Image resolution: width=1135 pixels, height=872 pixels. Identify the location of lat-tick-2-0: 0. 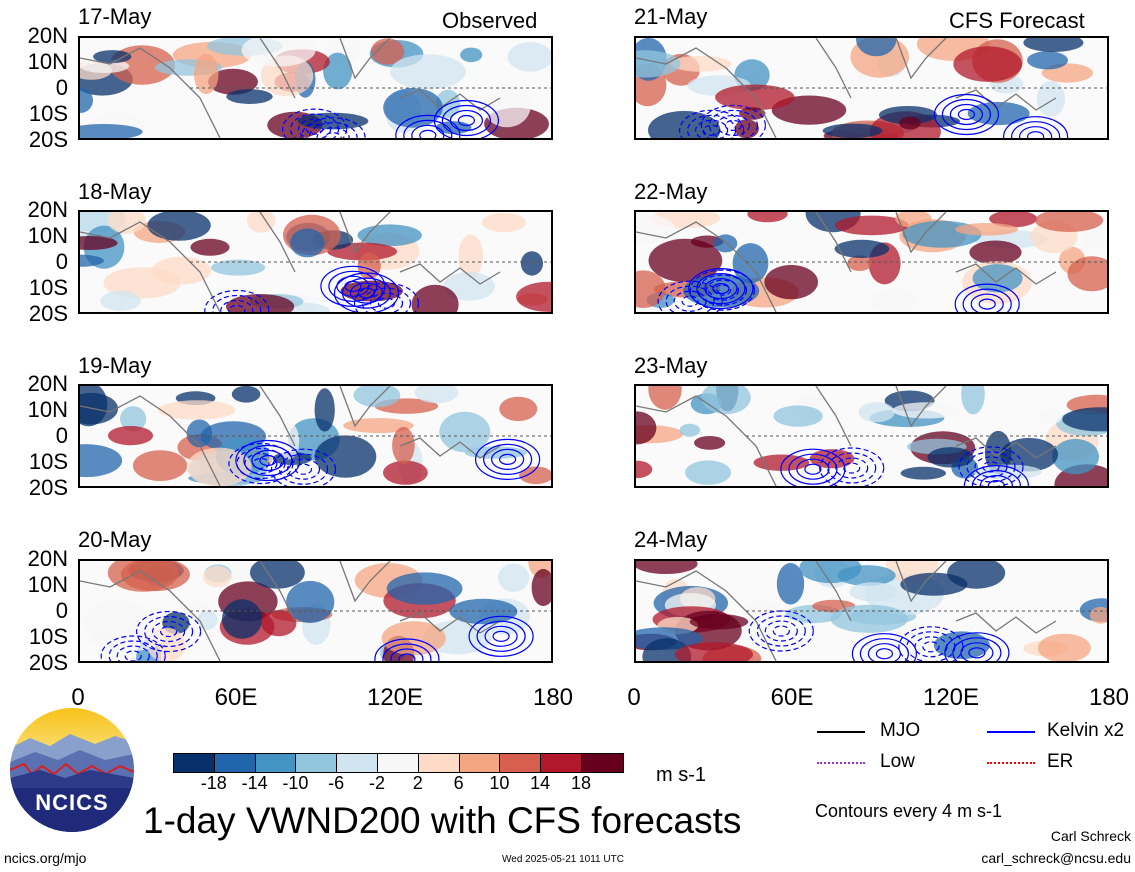
(61, 261).